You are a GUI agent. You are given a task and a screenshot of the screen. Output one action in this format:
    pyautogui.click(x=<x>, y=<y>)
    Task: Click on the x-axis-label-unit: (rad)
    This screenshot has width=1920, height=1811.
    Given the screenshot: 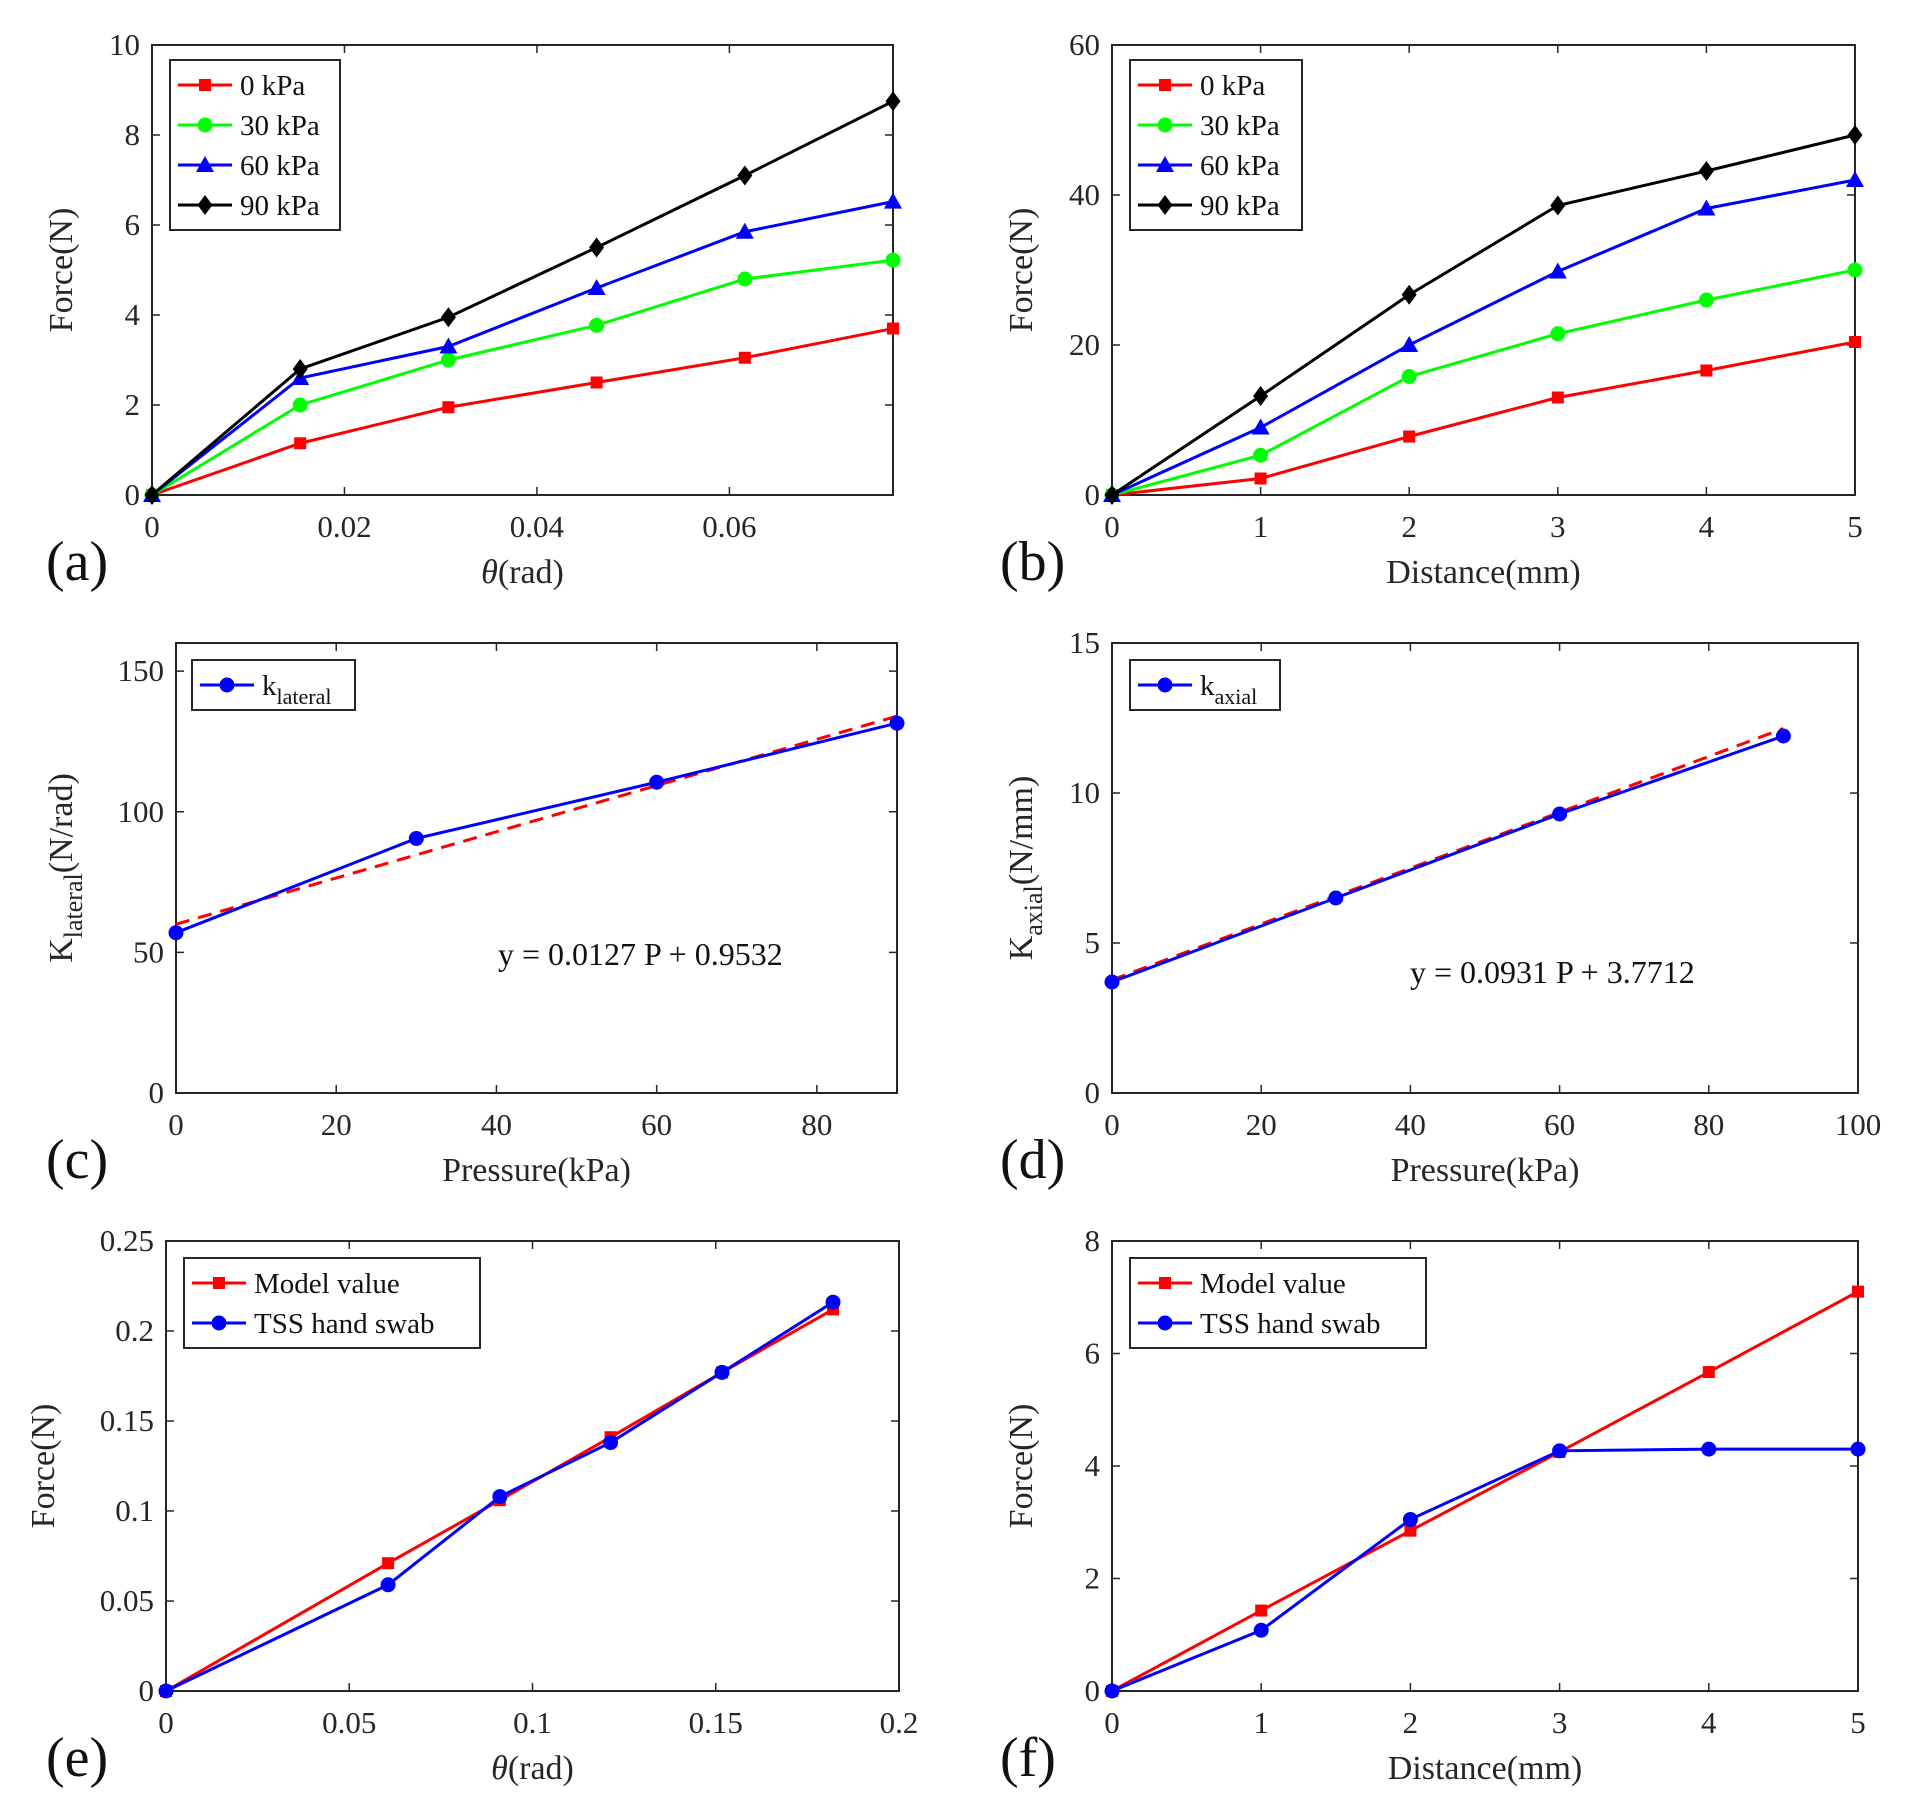 What is the action you would take?
    pyautogui.click(x=541, y=1768)
    